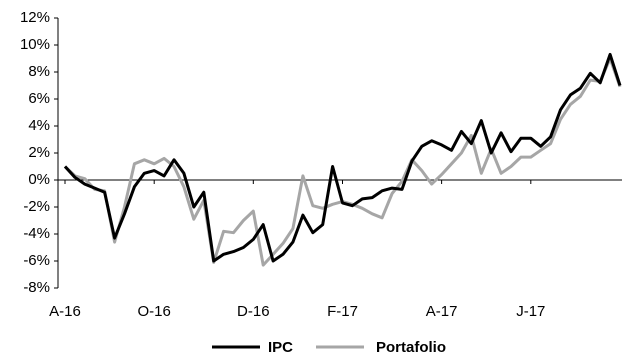 The image size is (627, 358). I want to click on y-tick-label: -2%, so click(36, 206).